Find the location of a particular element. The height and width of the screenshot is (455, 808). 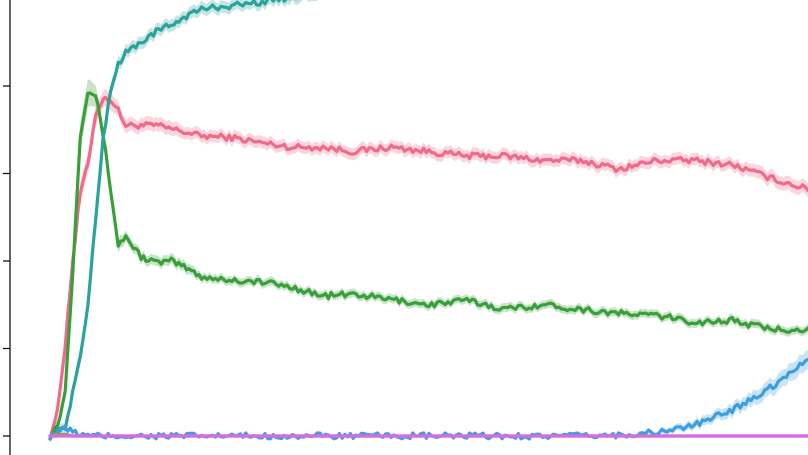

y-axis is located at coordinates (7, 227).